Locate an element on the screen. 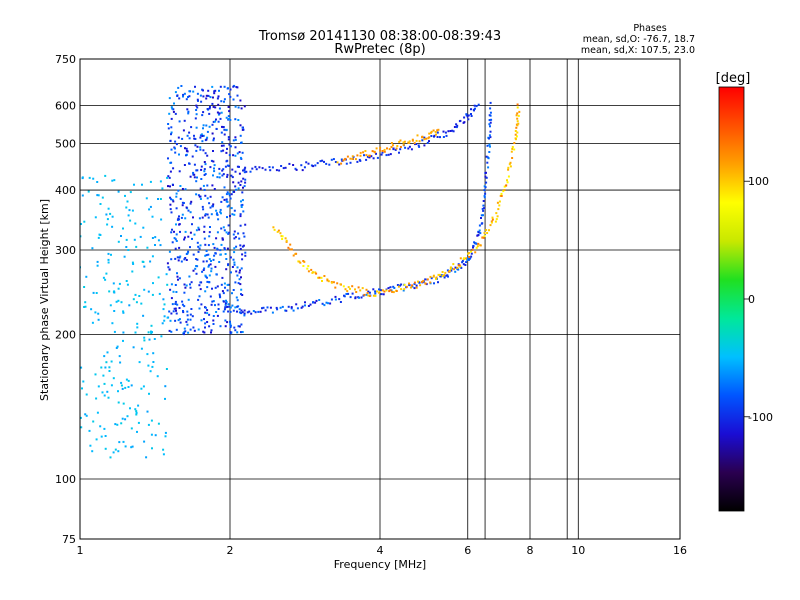 Image resolution: width=800 pixels, height=600 pixels. colorbar-tick-label: -100 is located at coordinates (760, 417).